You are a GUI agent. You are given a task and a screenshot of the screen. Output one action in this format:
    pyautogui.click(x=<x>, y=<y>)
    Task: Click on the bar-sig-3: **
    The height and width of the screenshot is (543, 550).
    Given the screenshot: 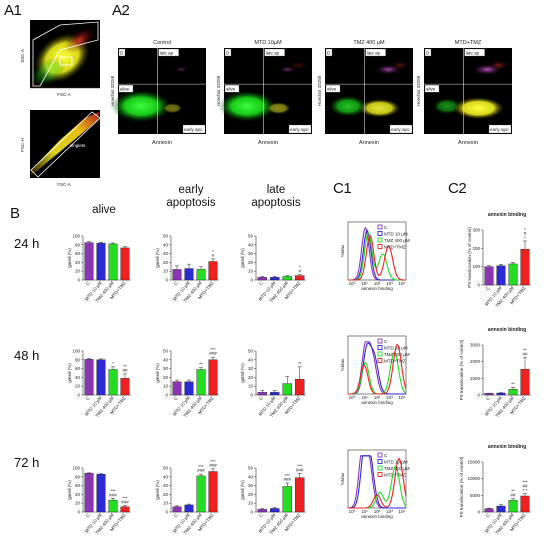 What is the action you would take?
    pyautogui.click(x=125, y=366)
    